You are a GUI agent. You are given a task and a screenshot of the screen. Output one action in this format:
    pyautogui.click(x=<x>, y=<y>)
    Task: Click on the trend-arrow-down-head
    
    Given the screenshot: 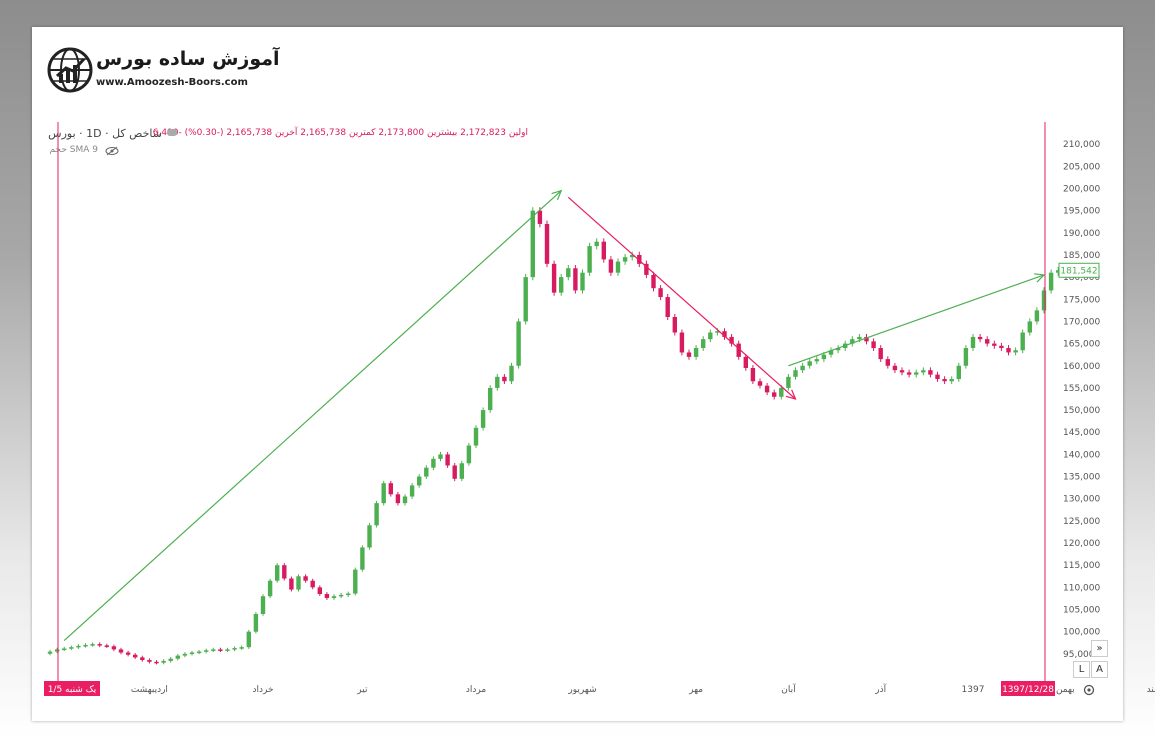 What is the action you would take?
    pyautogui.click(x=791, y=394)
    